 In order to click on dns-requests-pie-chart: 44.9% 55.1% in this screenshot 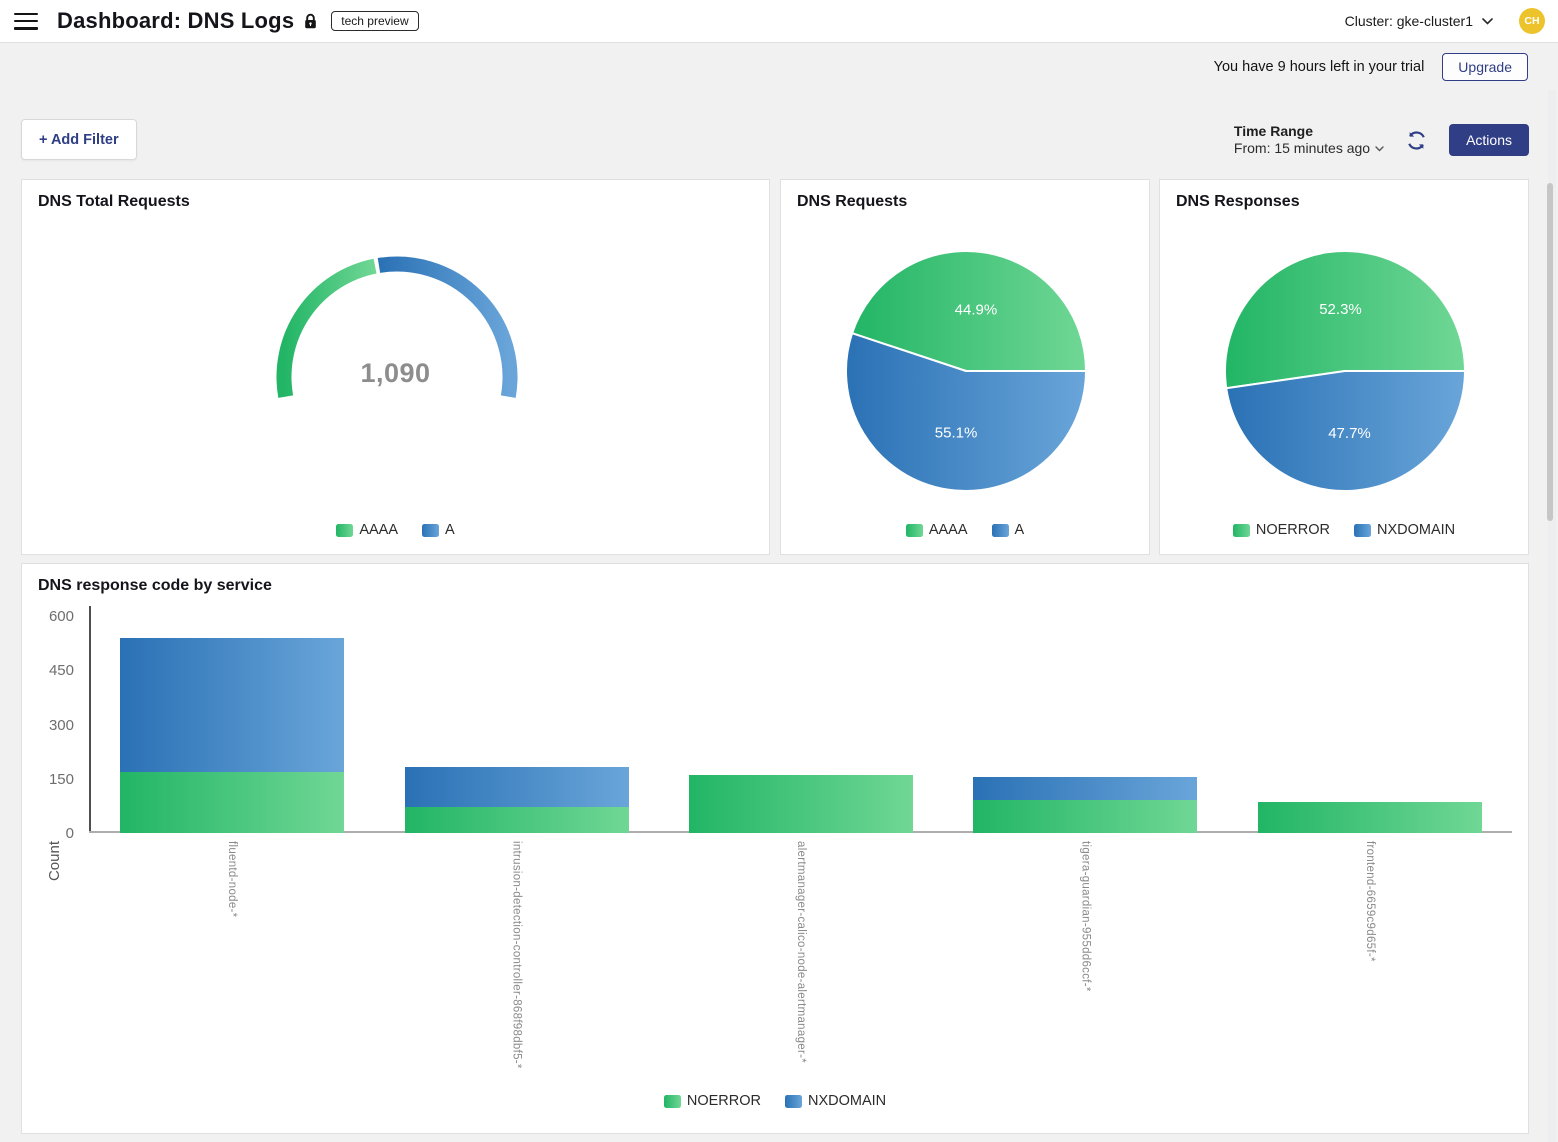, I will do `click(966, 371)`.